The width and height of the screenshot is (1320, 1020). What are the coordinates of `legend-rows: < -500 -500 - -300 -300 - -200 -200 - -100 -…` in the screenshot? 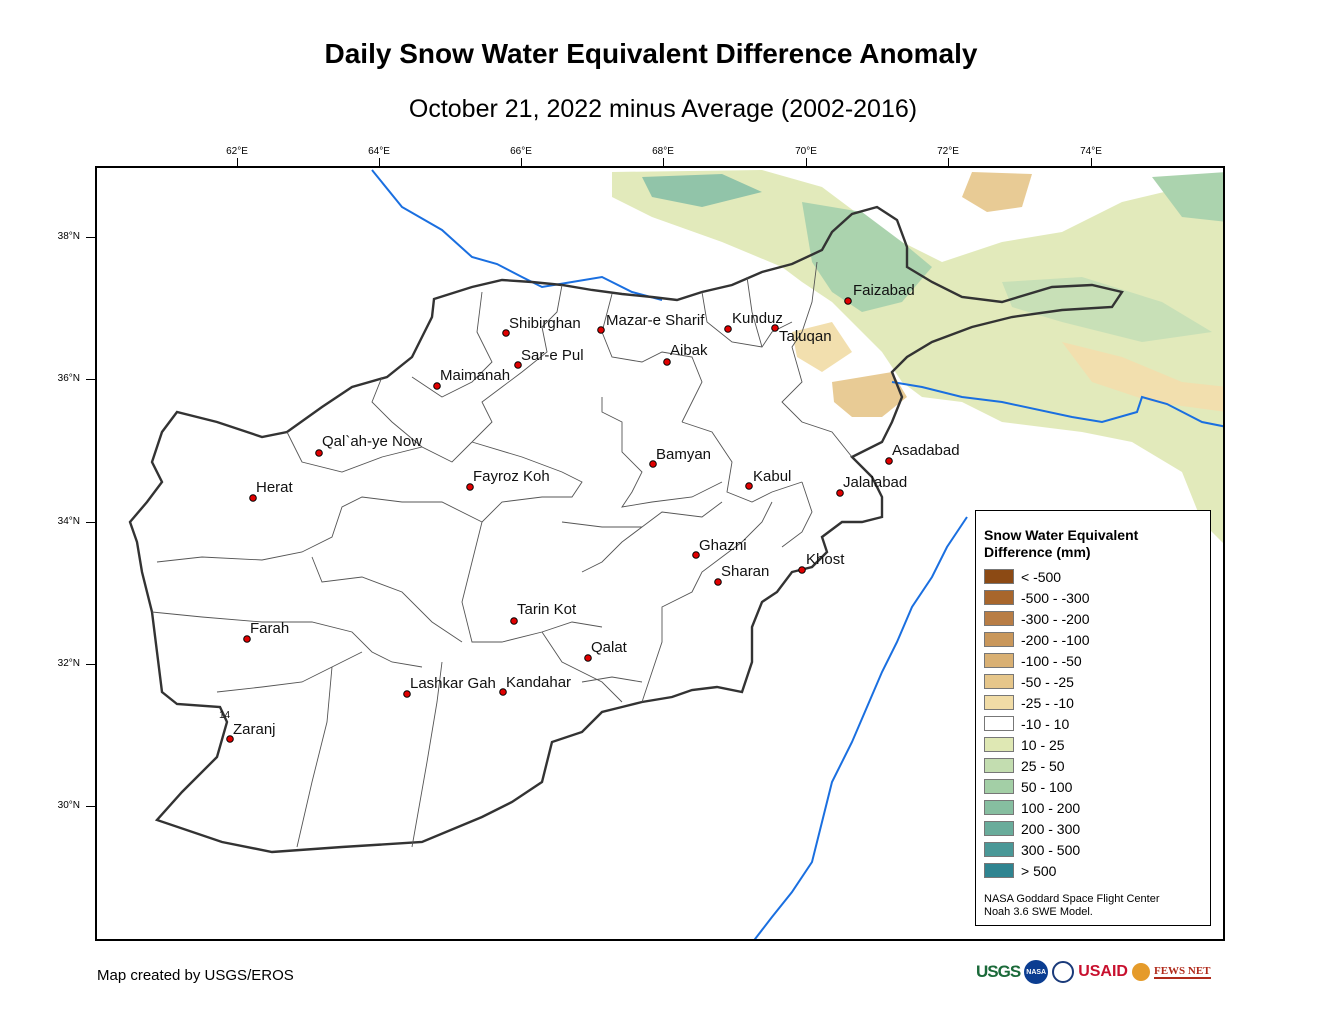 It's located at (1093, 723).